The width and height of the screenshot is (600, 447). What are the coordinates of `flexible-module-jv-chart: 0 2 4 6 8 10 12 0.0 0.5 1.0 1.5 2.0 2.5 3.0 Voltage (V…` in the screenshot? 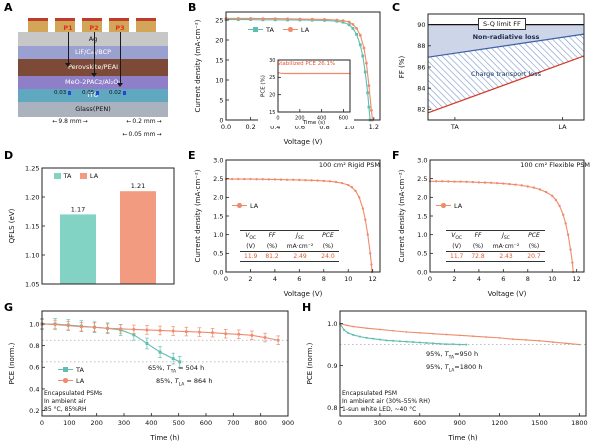 It's located at (491, 227).